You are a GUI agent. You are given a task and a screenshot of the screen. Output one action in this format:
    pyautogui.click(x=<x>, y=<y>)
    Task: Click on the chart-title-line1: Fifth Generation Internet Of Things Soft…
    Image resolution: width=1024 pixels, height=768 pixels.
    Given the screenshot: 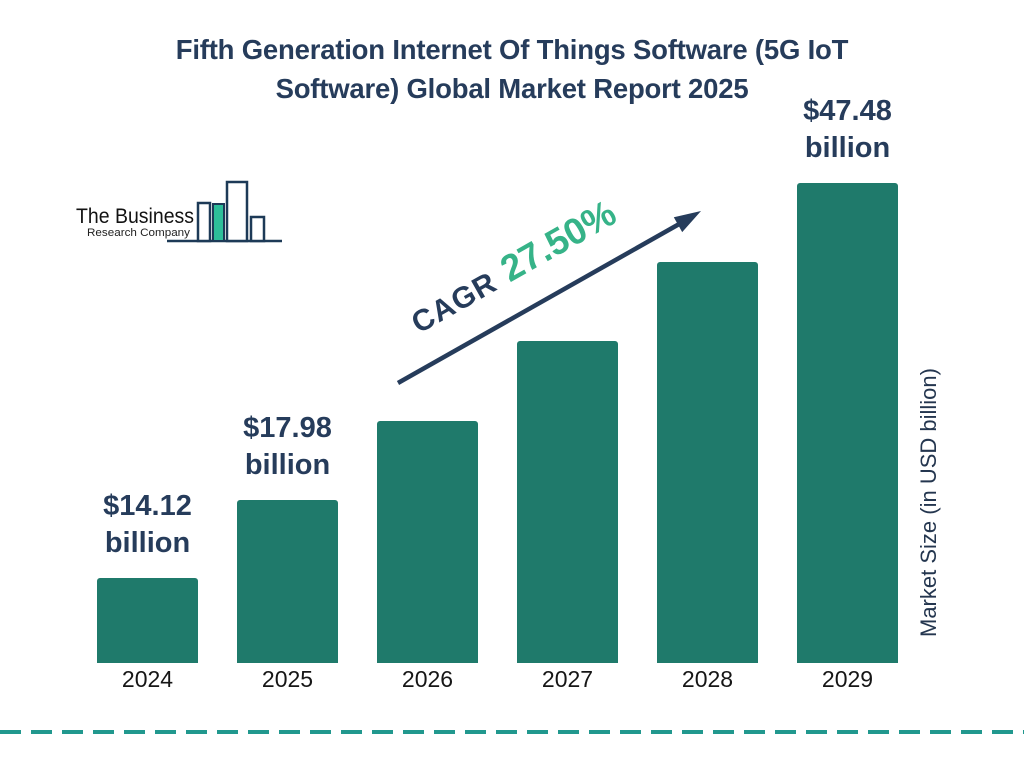 What is the action you would take?
    pyautogui.click(x=512, y=49)
    